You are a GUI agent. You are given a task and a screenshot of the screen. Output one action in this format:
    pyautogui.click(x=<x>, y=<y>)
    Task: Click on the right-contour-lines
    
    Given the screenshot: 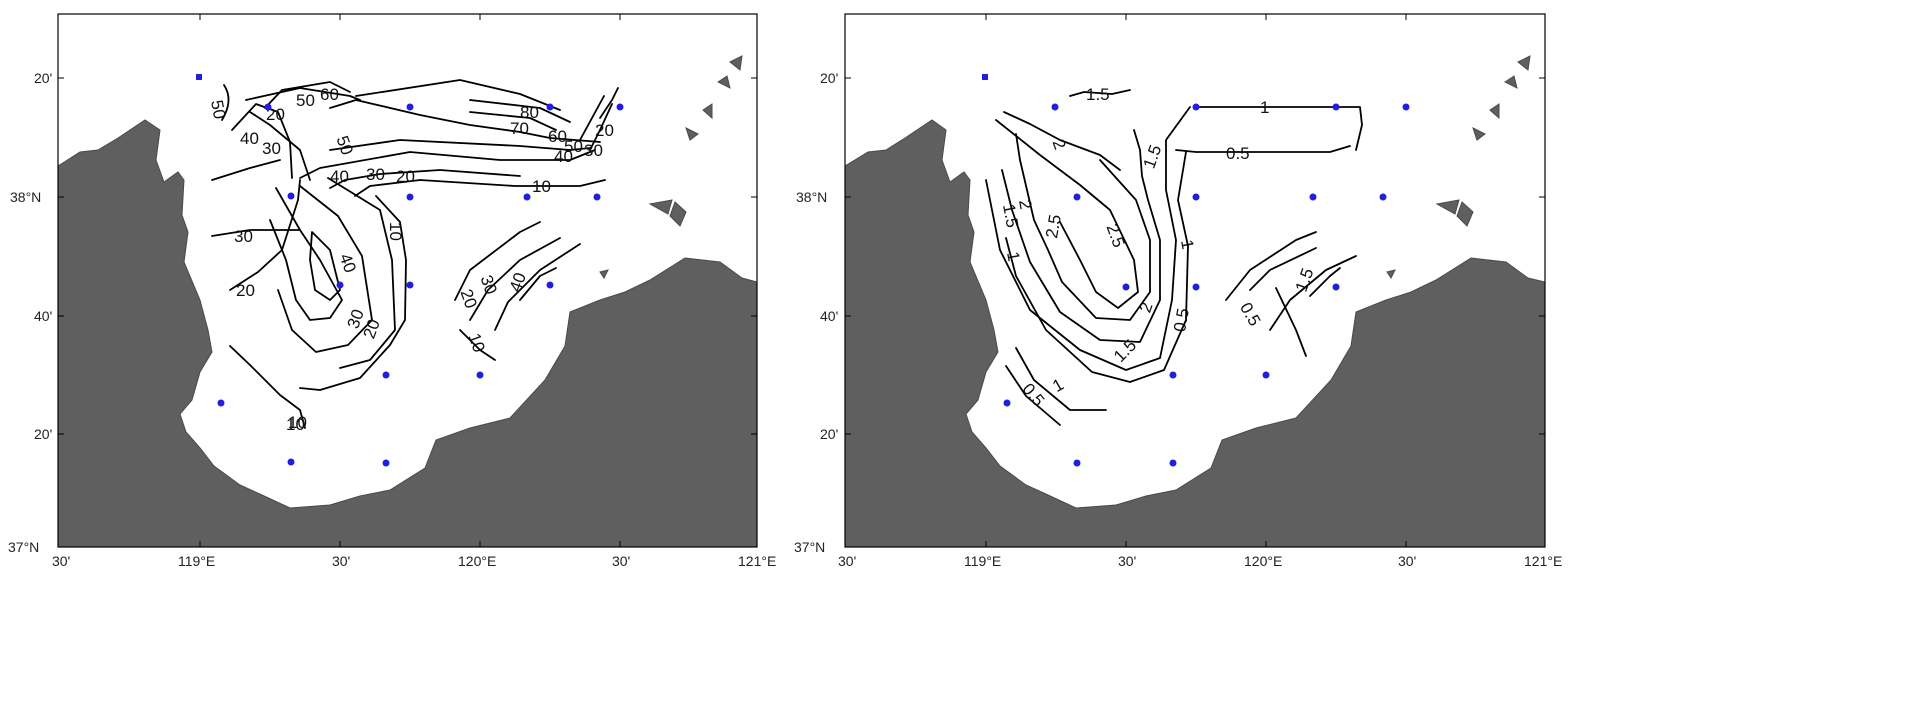 What is the action you would take?
    pyautogui.click(x=1174, y=257)
    